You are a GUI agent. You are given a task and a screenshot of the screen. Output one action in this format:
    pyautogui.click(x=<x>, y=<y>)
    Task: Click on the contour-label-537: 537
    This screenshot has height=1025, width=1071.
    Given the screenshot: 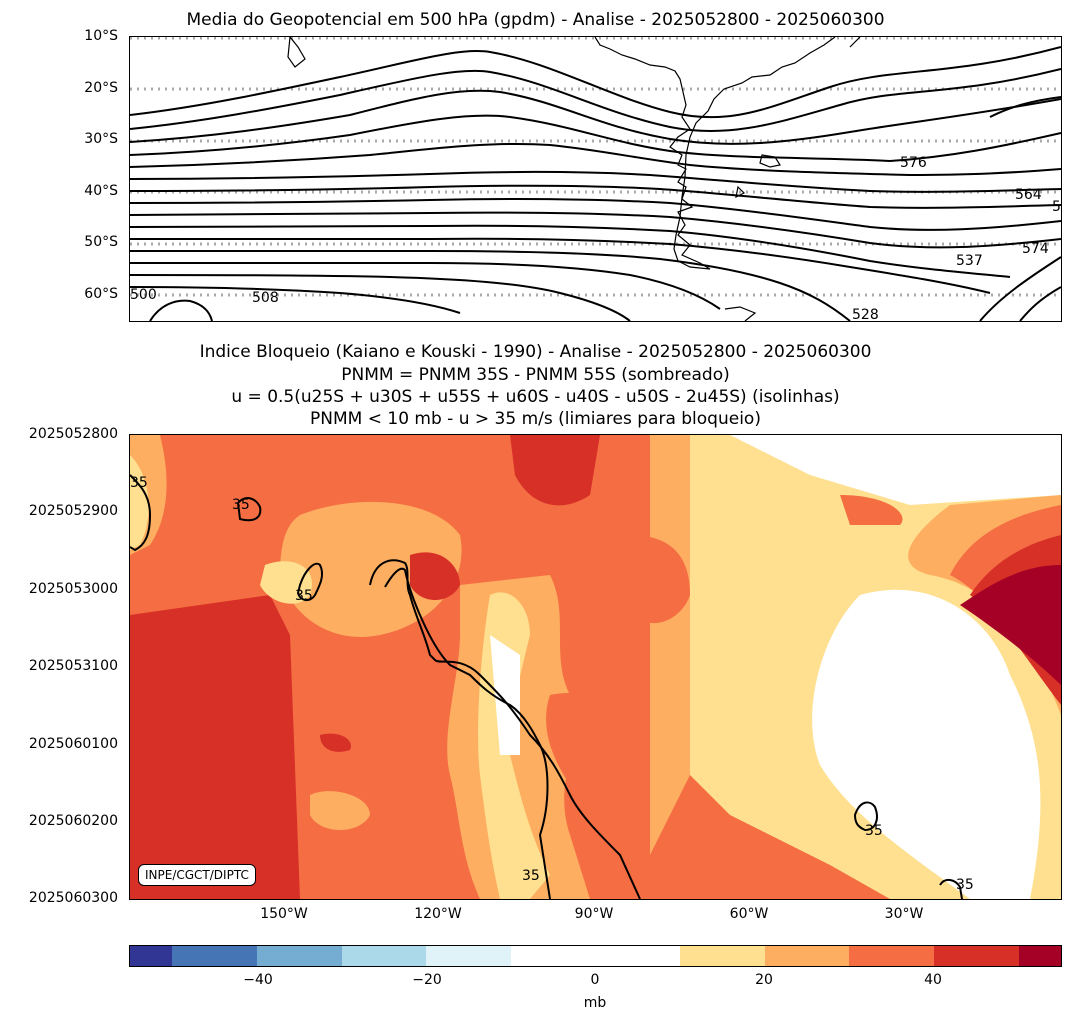 What is the action you would take?
    pyautogui.click(x=969, y=261)
    